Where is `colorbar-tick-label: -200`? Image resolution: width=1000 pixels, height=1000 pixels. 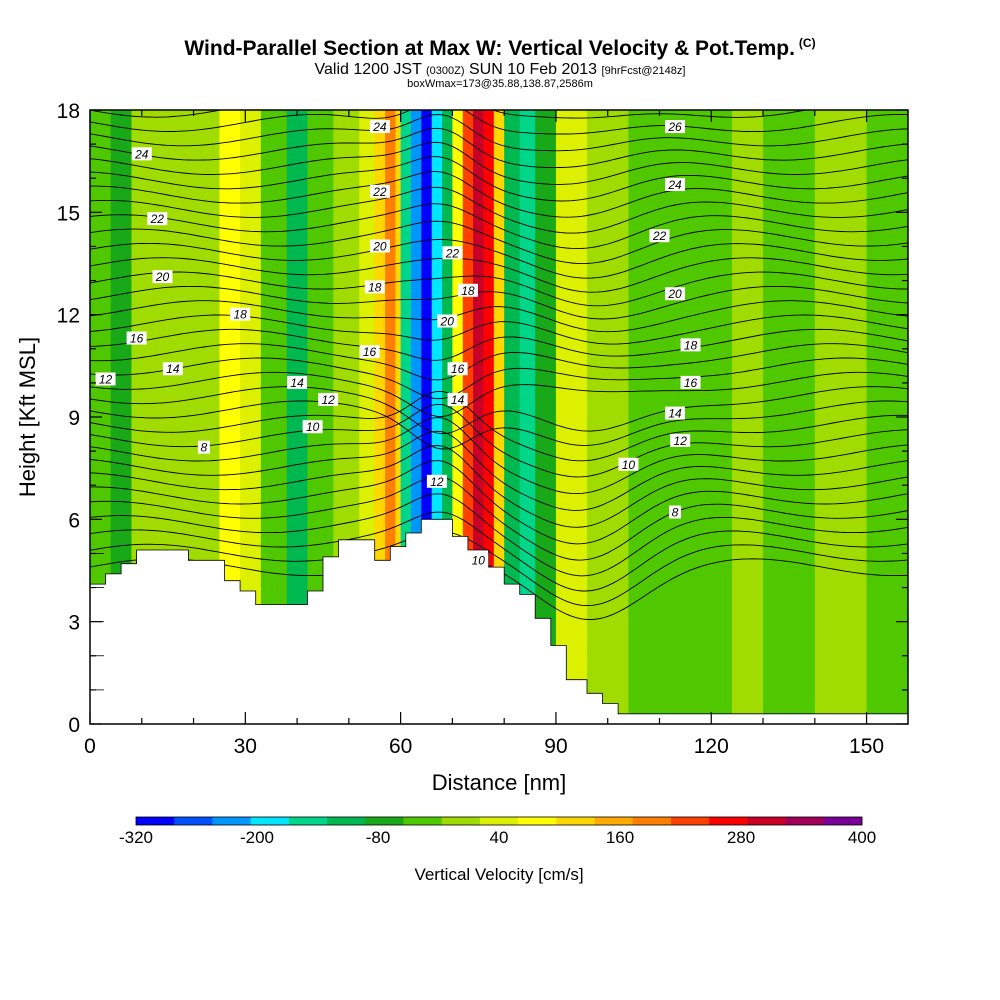
colorbar-tick-label: -200 is located at coordinates (257, 837).